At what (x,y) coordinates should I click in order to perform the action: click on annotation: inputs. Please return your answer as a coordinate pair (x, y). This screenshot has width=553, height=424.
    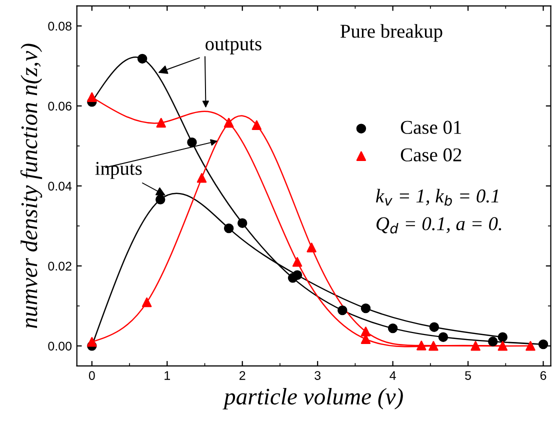
    Looking at the image, I should click on (118, 170).